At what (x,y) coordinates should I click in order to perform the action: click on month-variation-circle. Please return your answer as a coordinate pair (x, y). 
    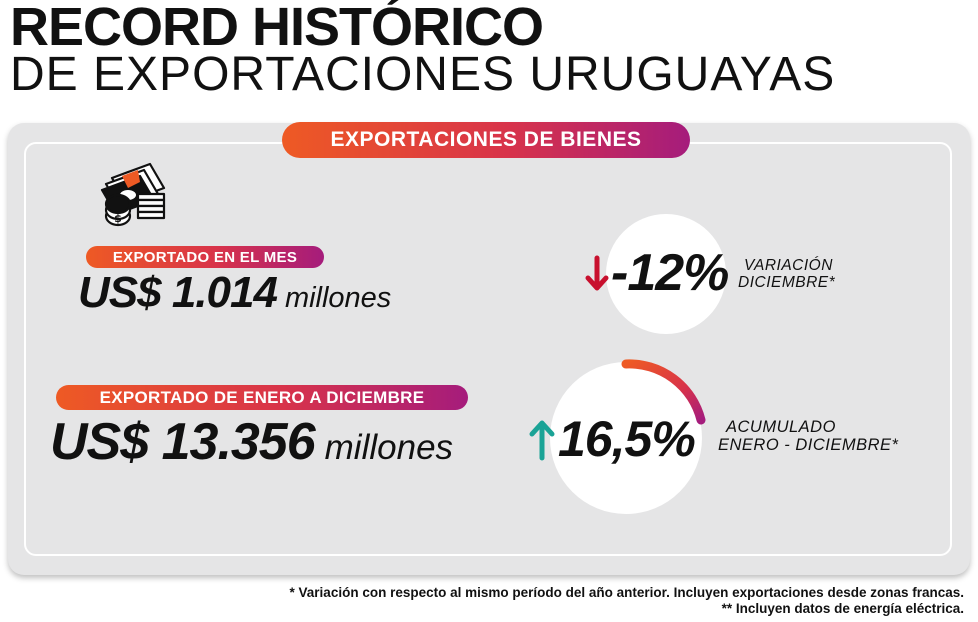
    Looking at the image, I should click on (666, 274).